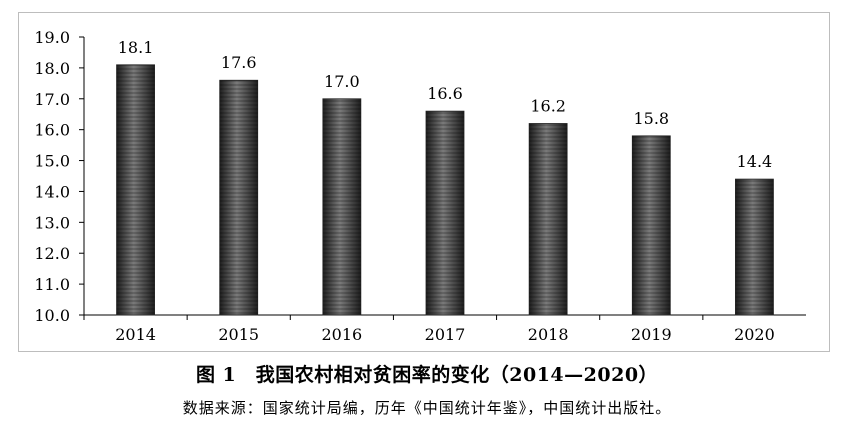 Image resolution: width=854 pixels, height=434 pixels. Describe the element at coordinates (59, 176) in the screenshot. I see `y-axis: 10.0 11.0 12.0 13.0 14.0 15.0 16.0 17.0 18.0 19.0` at that location.